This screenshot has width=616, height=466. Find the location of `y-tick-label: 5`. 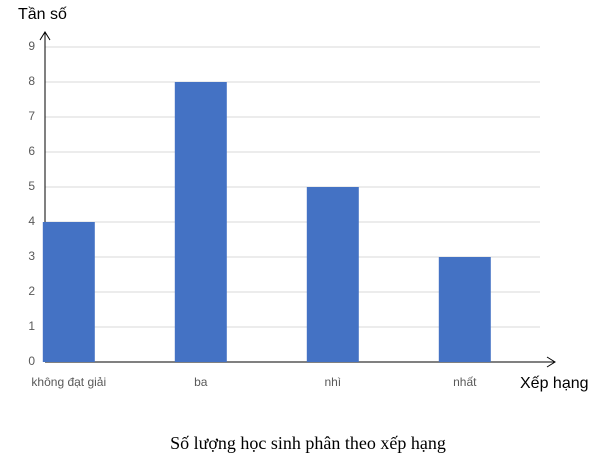

y-tick-label: 5 is located at coordinates (31, 186).